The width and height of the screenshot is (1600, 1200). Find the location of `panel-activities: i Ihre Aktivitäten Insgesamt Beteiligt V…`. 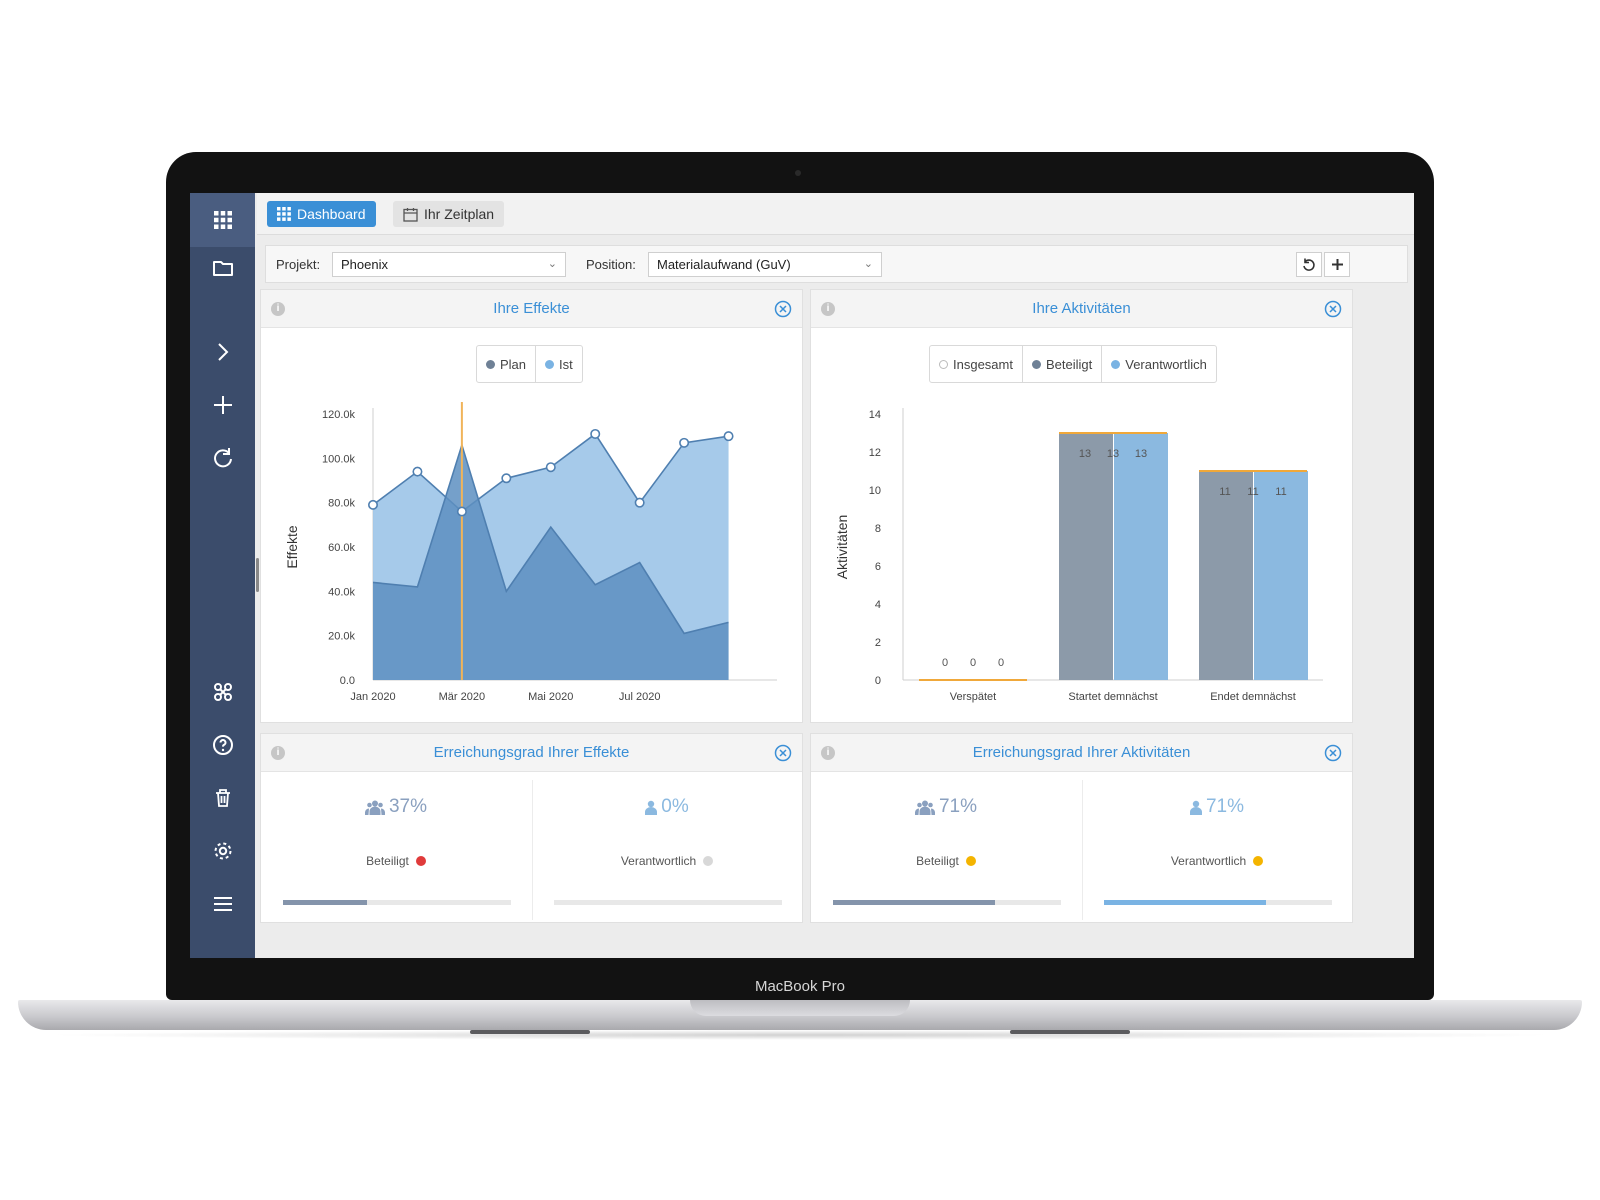

panel-activities: i Ihre Aktivitäten Insgesamt Beteiligt V… is located at coordinates (1081, 506).